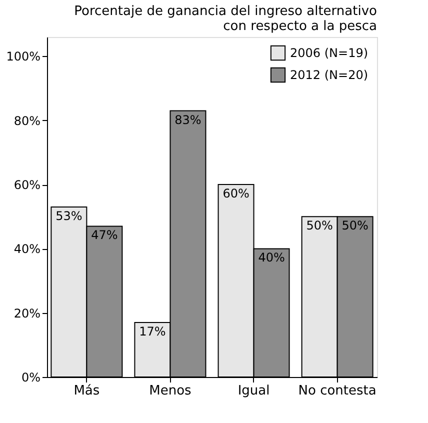 This screenshot has width=428, height=423. Describe the element at coordinates (23, 57) in the screenshot. I see `y-tick-label: 100%` at that location.